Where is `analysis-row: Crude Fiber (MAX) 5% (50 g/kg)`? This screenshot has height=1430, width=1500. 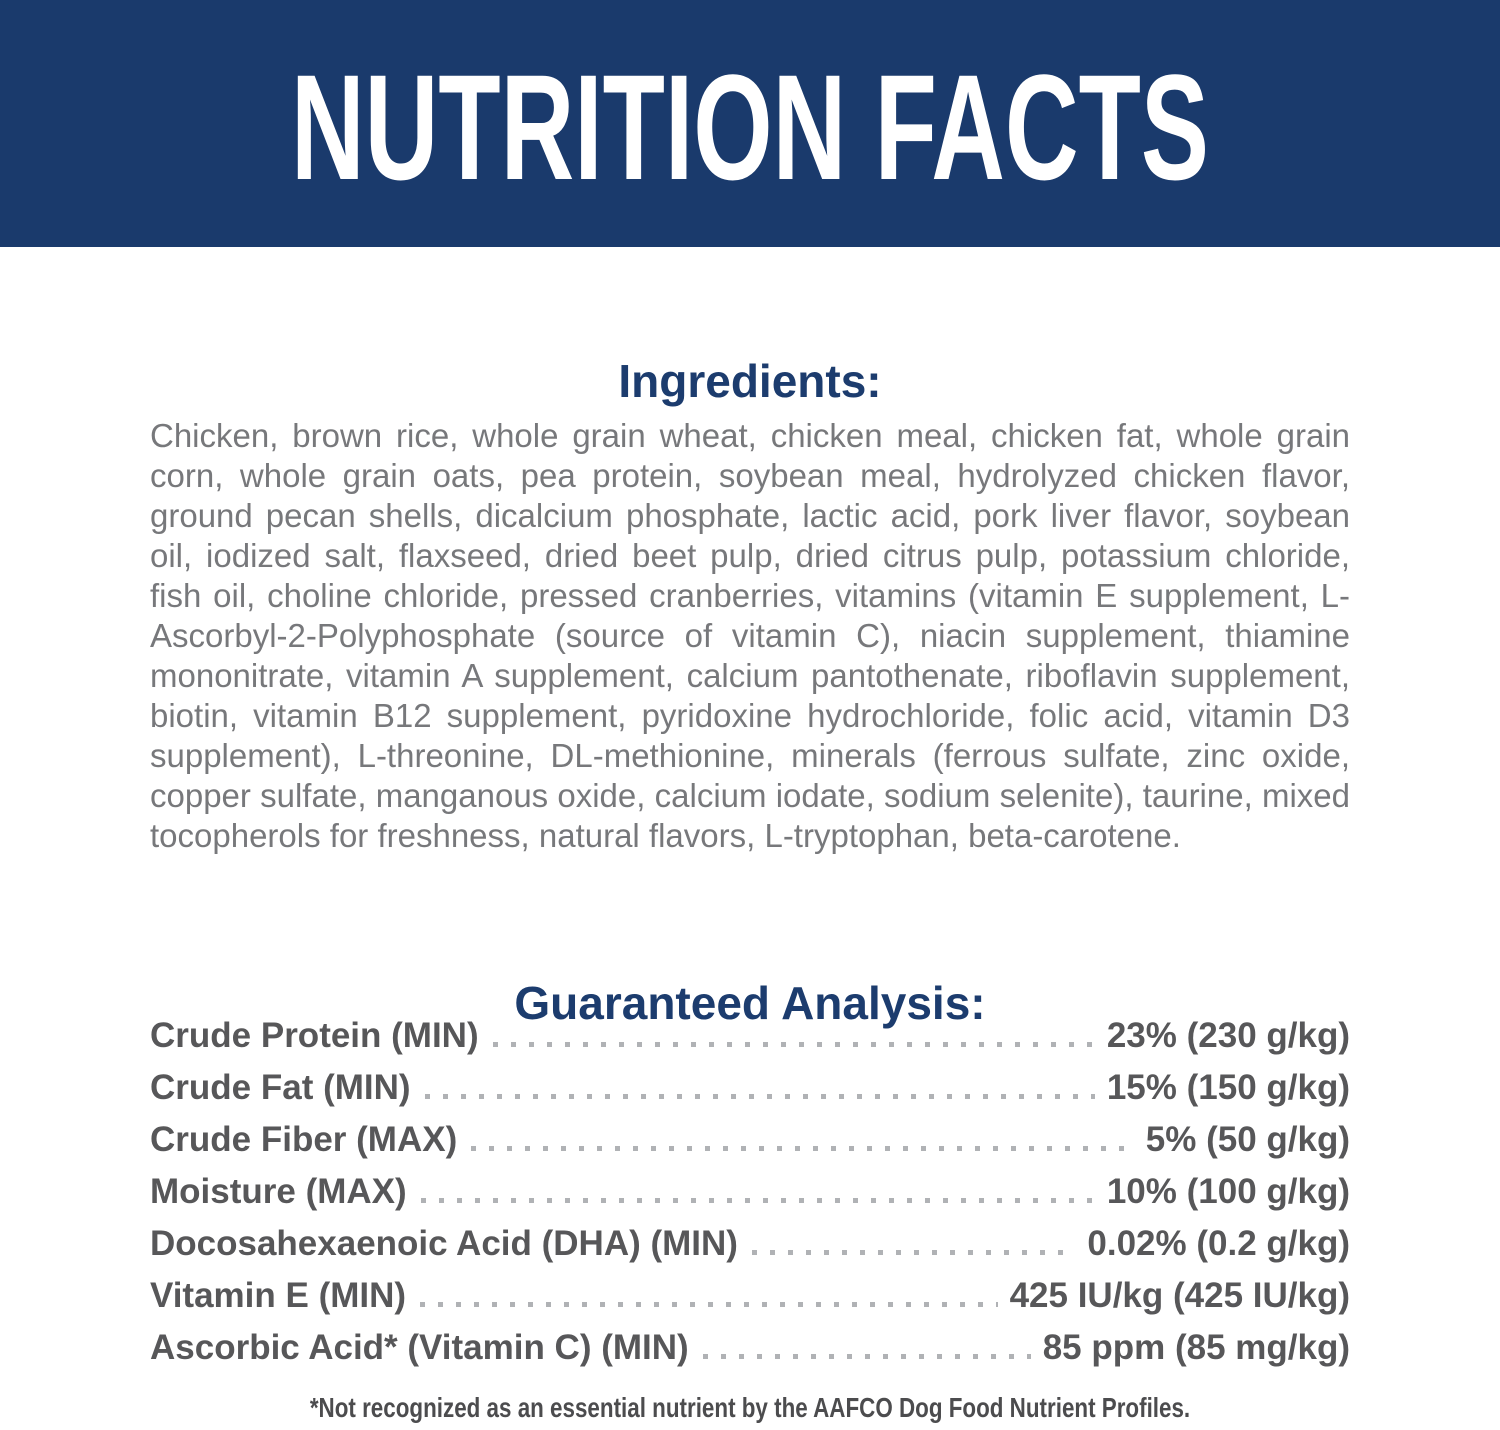 analysis-row: Crude Fiber (MAX) 5% (50 g/kg) is located at coordinates (750, 1146).